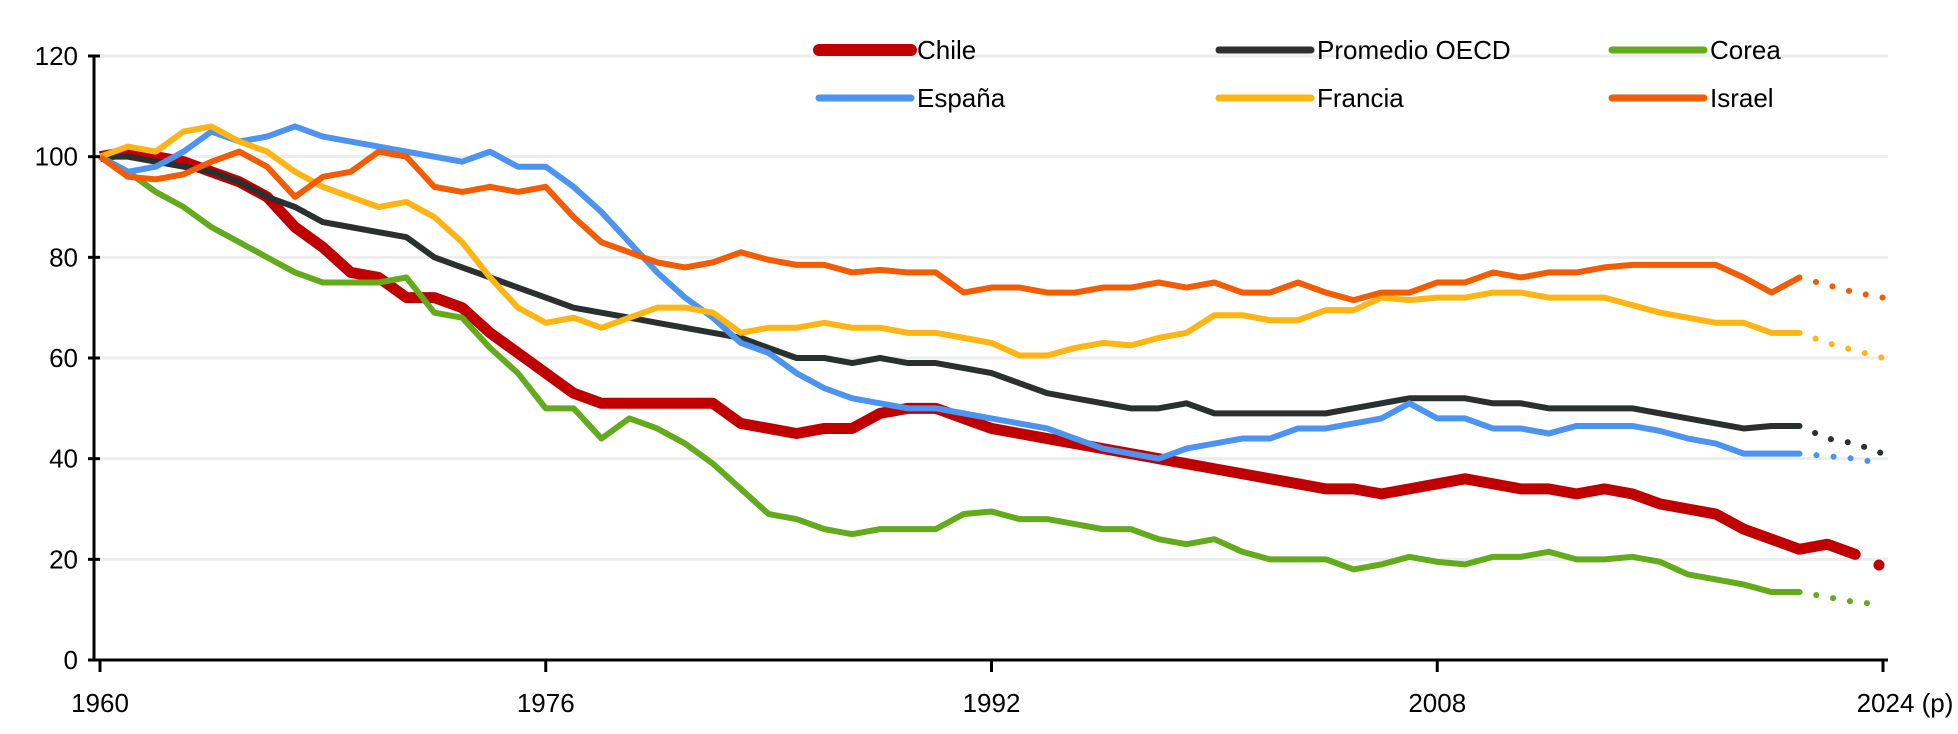 Image resolution: width=1958 pixels, height=734 pixels. What do you see at coordinates (1742, 98) in the screenshot?
I see `legend-label: Israel` at bounding box center [1742, 98].